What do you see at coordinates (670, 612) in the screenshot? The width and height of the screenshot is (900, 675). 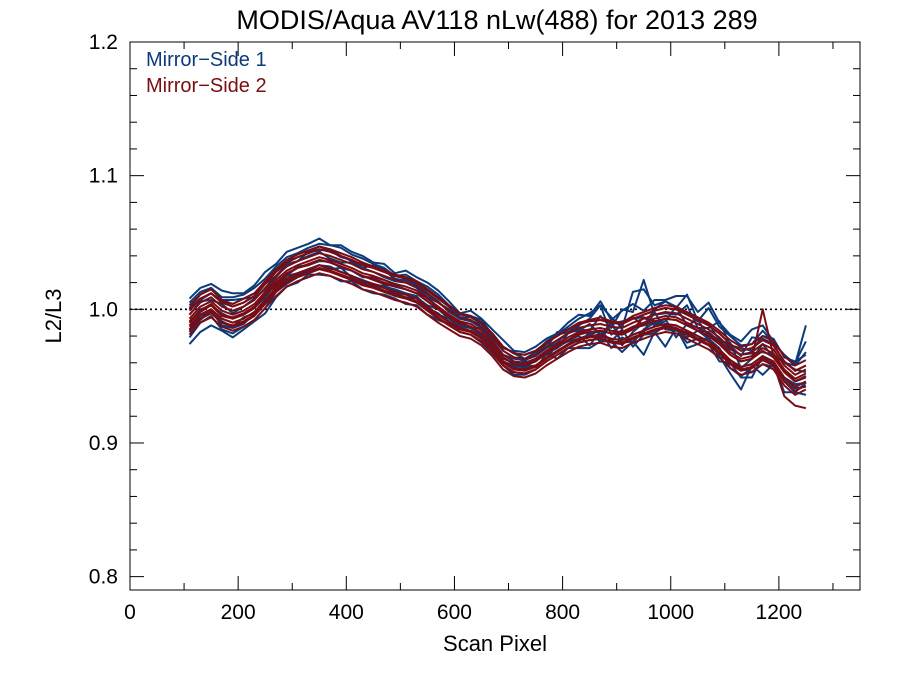 I see `x-tick-label: 1000` at bounding box center [670, 612].